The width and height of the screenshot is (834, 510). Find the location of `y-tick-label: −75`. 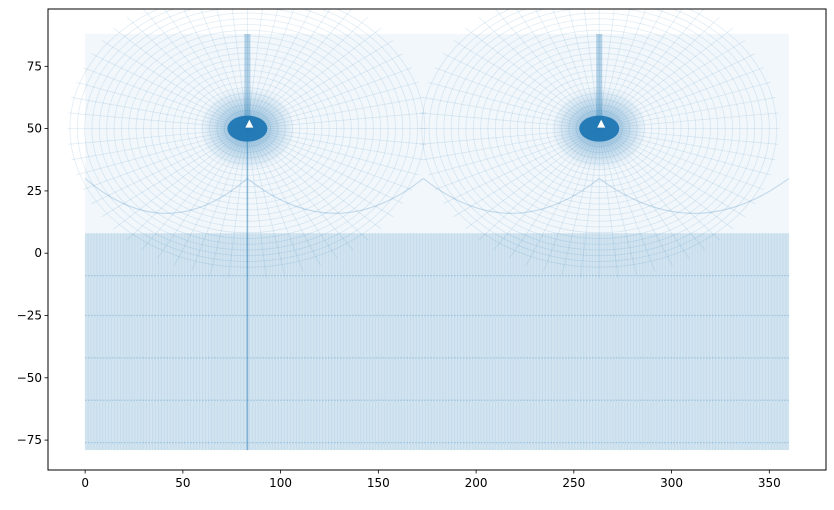

y-tick-label: −75 is located at coordinates (29, 440).